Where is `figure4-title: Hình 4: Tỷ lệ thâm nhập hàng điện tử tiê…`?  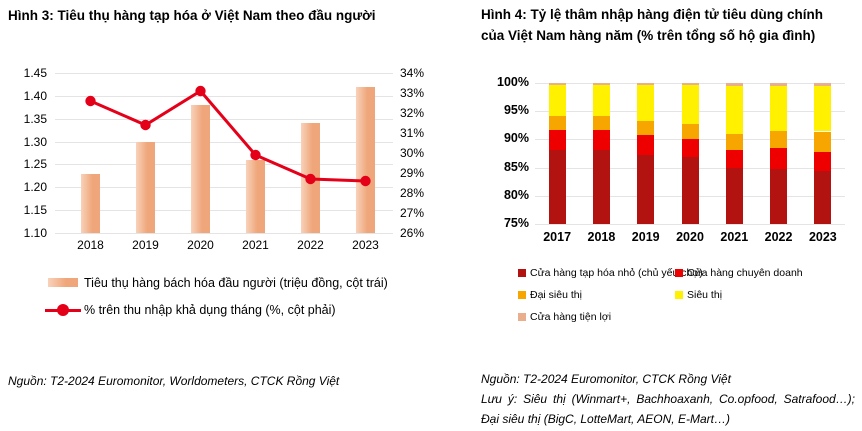 figure4-title: Hình 4: Tỷ lệ thâm nhập hàng điện tử tiê… is located at coordinates (669, 25).